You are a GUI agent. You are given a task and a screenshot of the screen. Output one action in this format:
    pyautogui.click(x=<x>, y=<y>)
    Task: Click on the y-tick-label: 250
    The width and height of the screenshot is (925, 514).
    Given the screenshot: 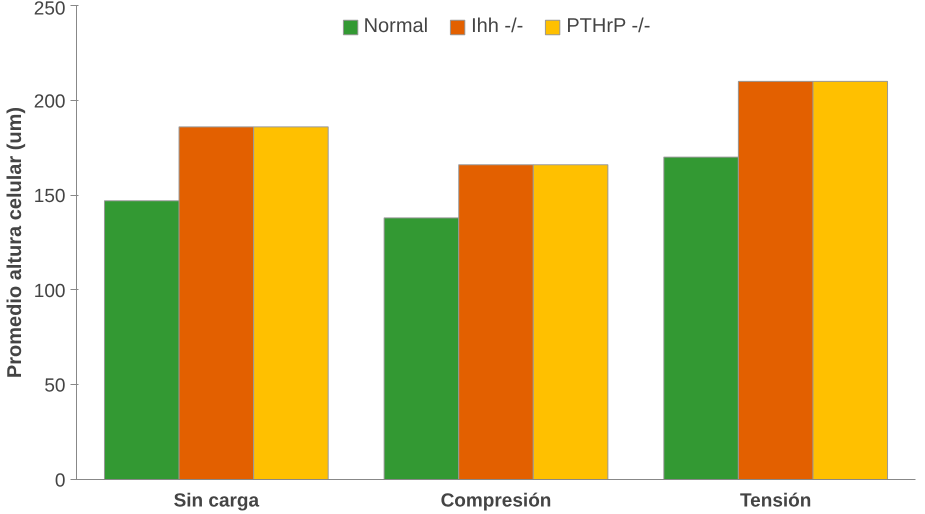 What is the action you would take?
    pyautogui.click(x=50, y=10)
    